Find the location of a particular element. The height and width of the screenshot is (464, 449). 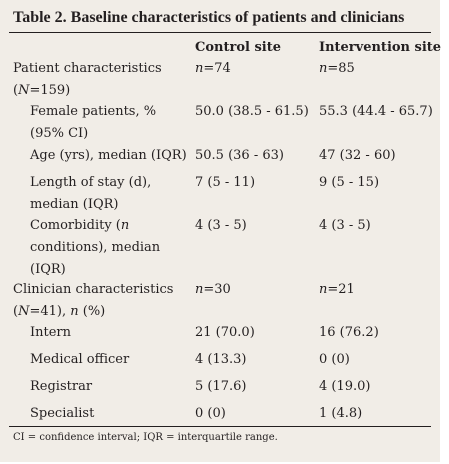

cell-intervention-row-2: 55.3 (44.4 - 65.7) is located at coordinates (376, 111).